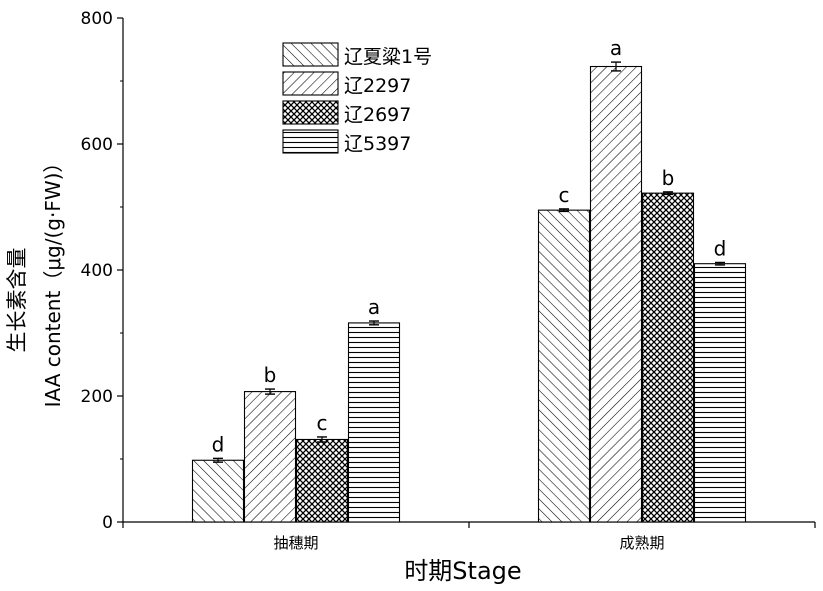 This screenshot has height=591, width=823. I want to click on y-ticks: 0 200 400 600 800, so click(102, 271).